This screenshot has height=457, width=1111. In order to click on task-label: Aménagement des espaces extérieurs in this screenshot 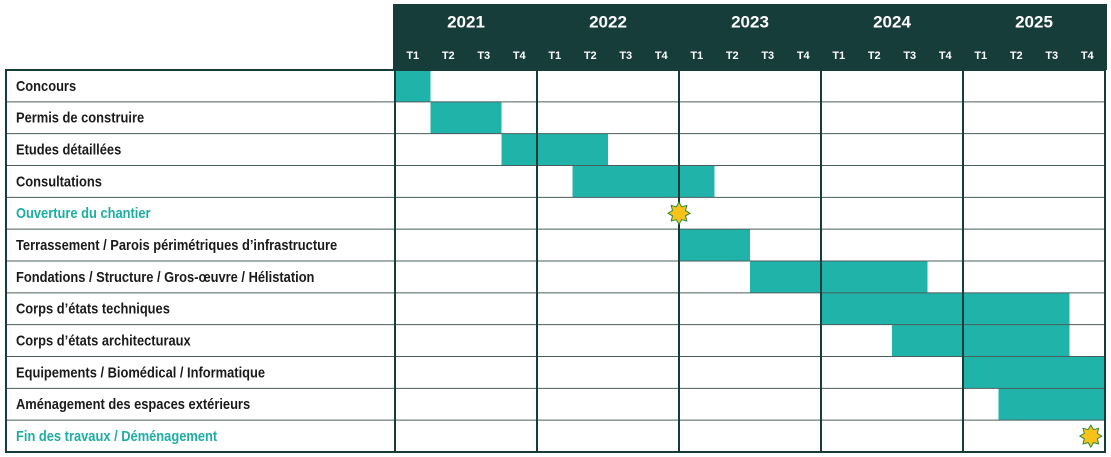, I will do `click(133, 403)`.